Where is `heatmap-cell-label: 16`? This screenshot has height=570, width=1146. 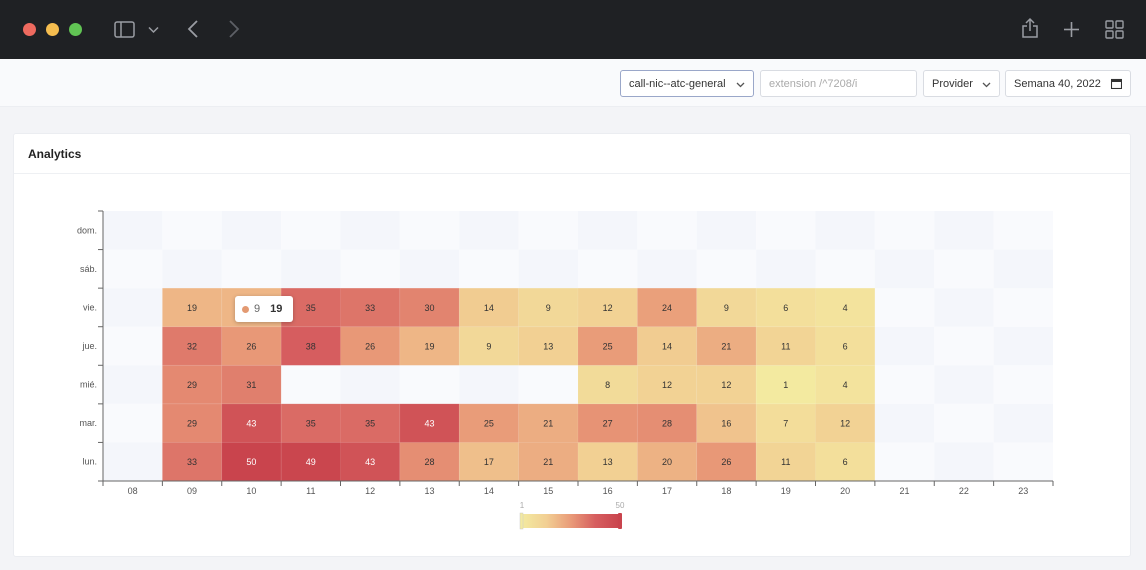 heatmap-cell-label: 16 is located at coordinates (726, 424).